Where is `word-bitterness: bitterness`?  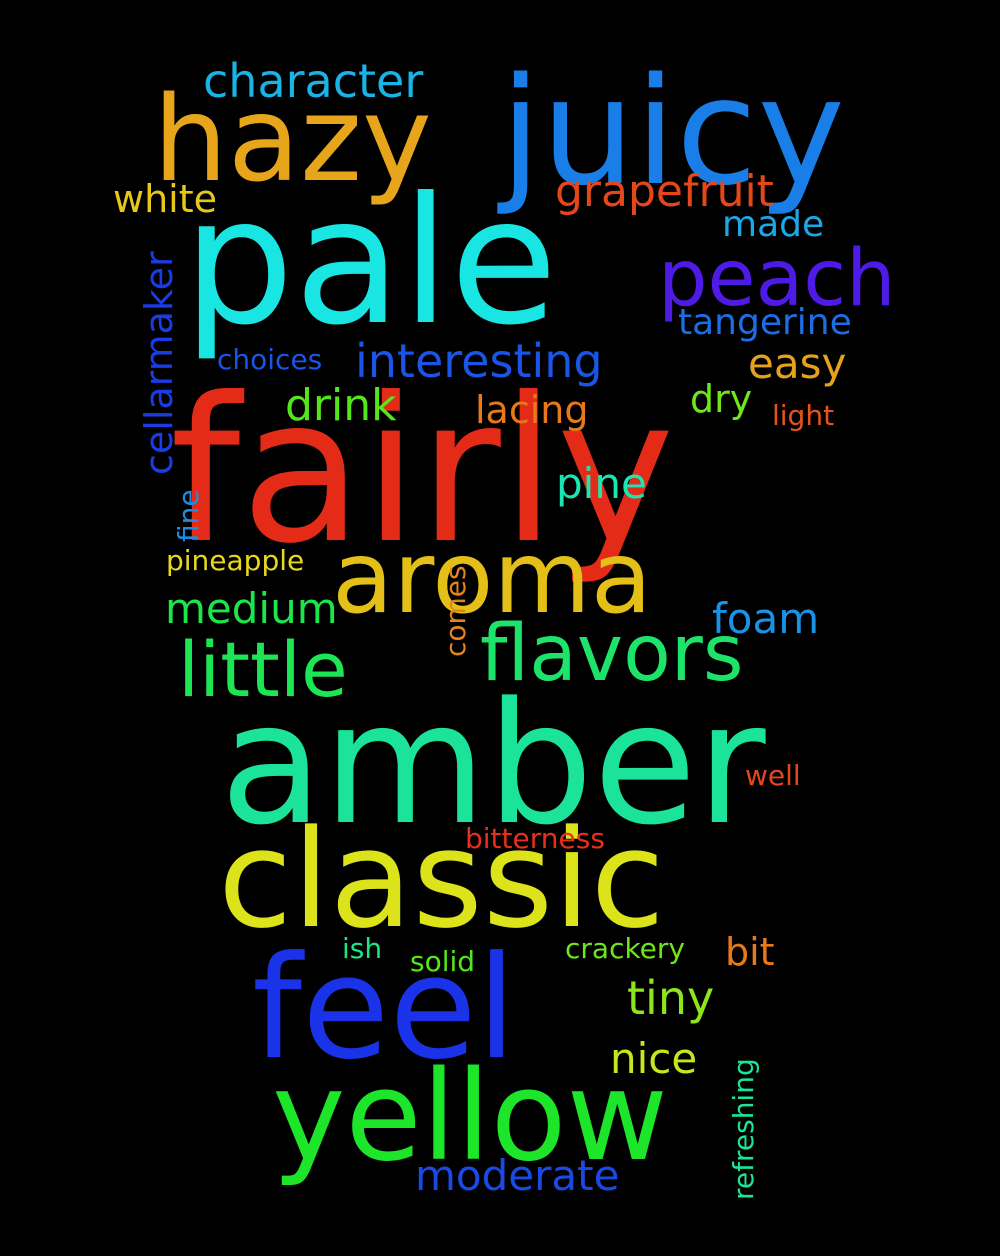
word-bitterness: bitterness is located at coordinates (535, 838).